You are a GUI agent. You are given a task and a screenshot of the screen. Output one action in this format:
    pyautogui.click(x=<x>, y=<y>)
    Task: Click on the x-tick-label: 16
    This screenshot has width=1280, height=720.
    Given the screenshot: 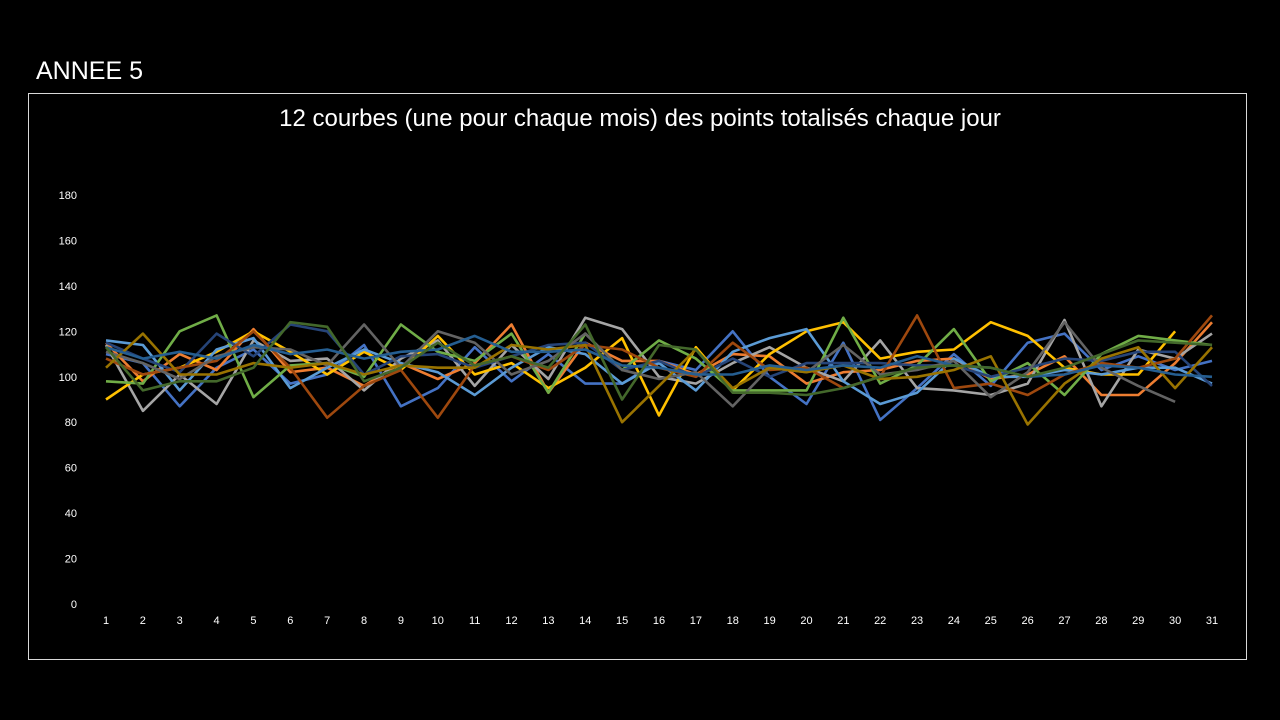 What is the action you would take?
    pyautogui.click(x=659, y=621)
    